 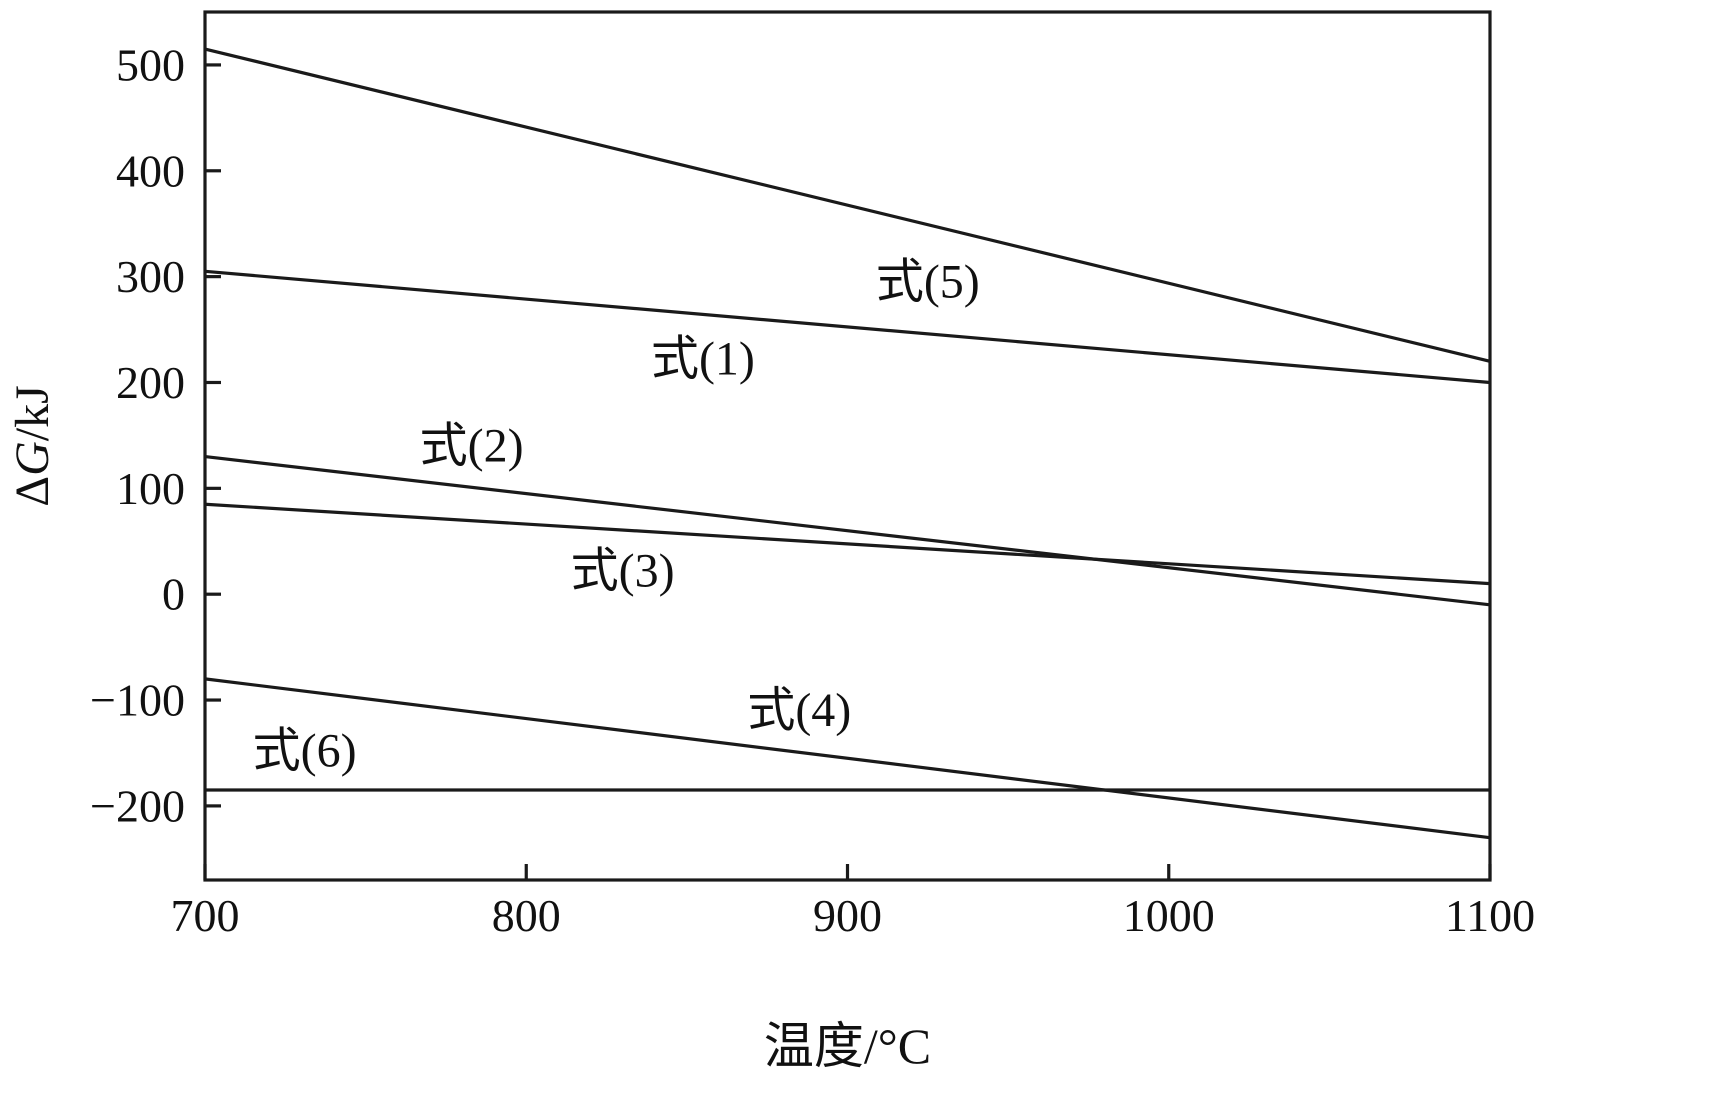 What do you see at coordinates (623, 570) in the screenshot?
I see `series-label-4: 式(3)` at bounding box center [623, 570].